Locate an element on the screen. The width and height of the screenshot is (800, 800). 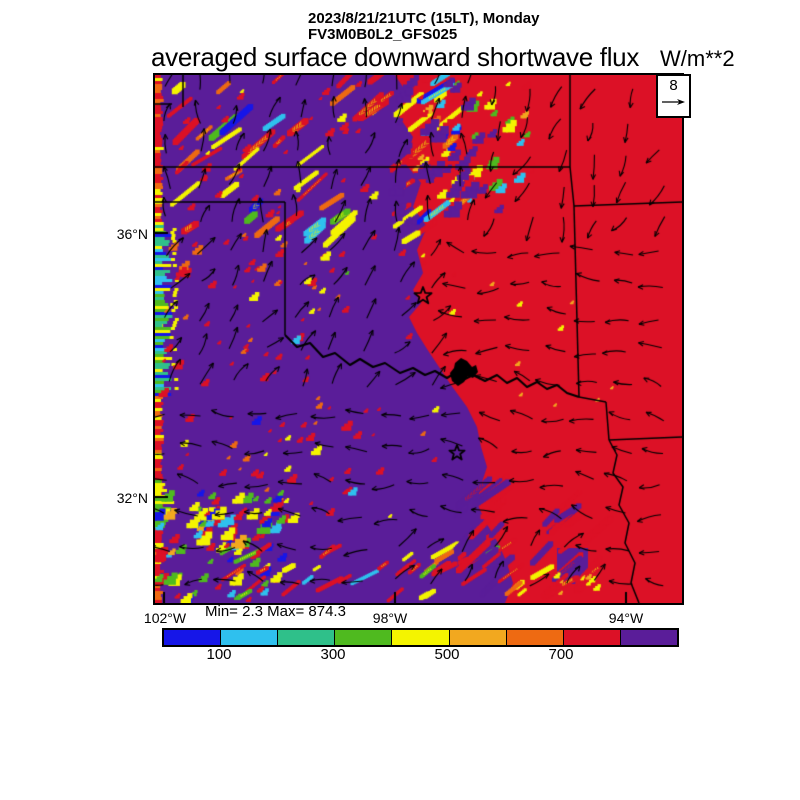
model-run-header: FV3M0B0L2_GFS025 is located at coordinates (383, 34).